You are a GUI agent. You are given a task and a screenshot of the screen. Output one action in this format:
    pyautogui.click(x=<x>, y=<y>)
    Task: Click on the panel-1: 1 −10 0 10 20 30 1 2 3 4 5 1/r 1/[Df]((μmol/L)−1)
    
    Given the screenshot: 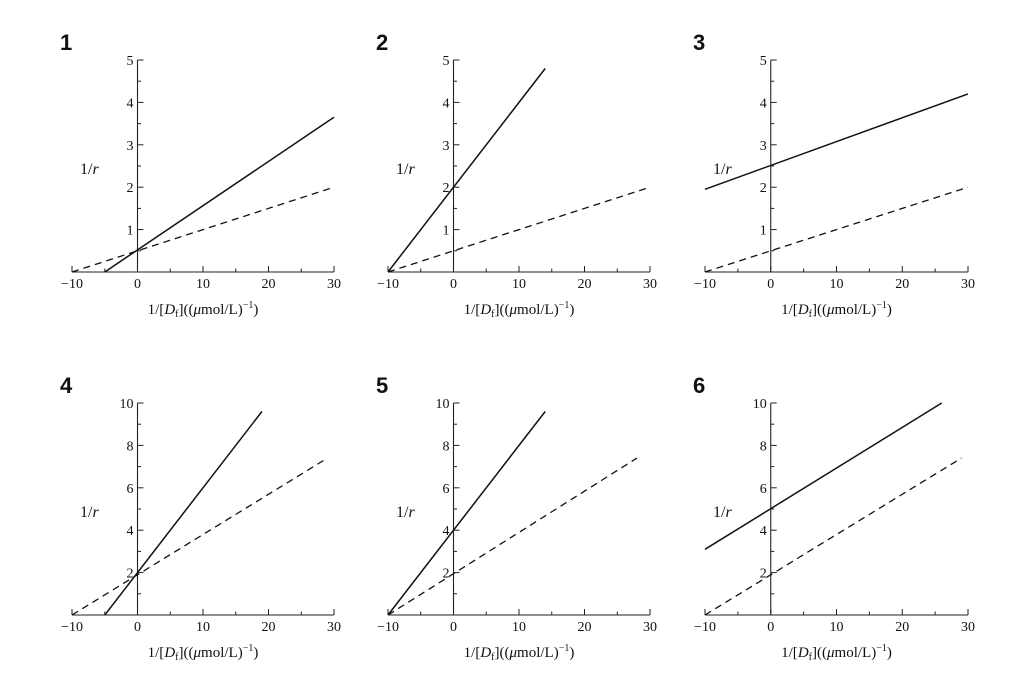 What is the action you would take?
    pyautogui.click(x=200, y=175)
    